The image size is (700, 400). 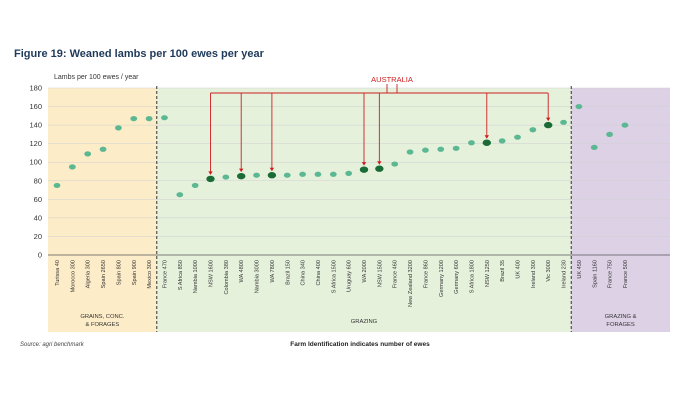 What do you see at coordinates (212, 273) in the screenshot?
I see `x-tick-label: NSW 1600` at bounding box center [212, 273].